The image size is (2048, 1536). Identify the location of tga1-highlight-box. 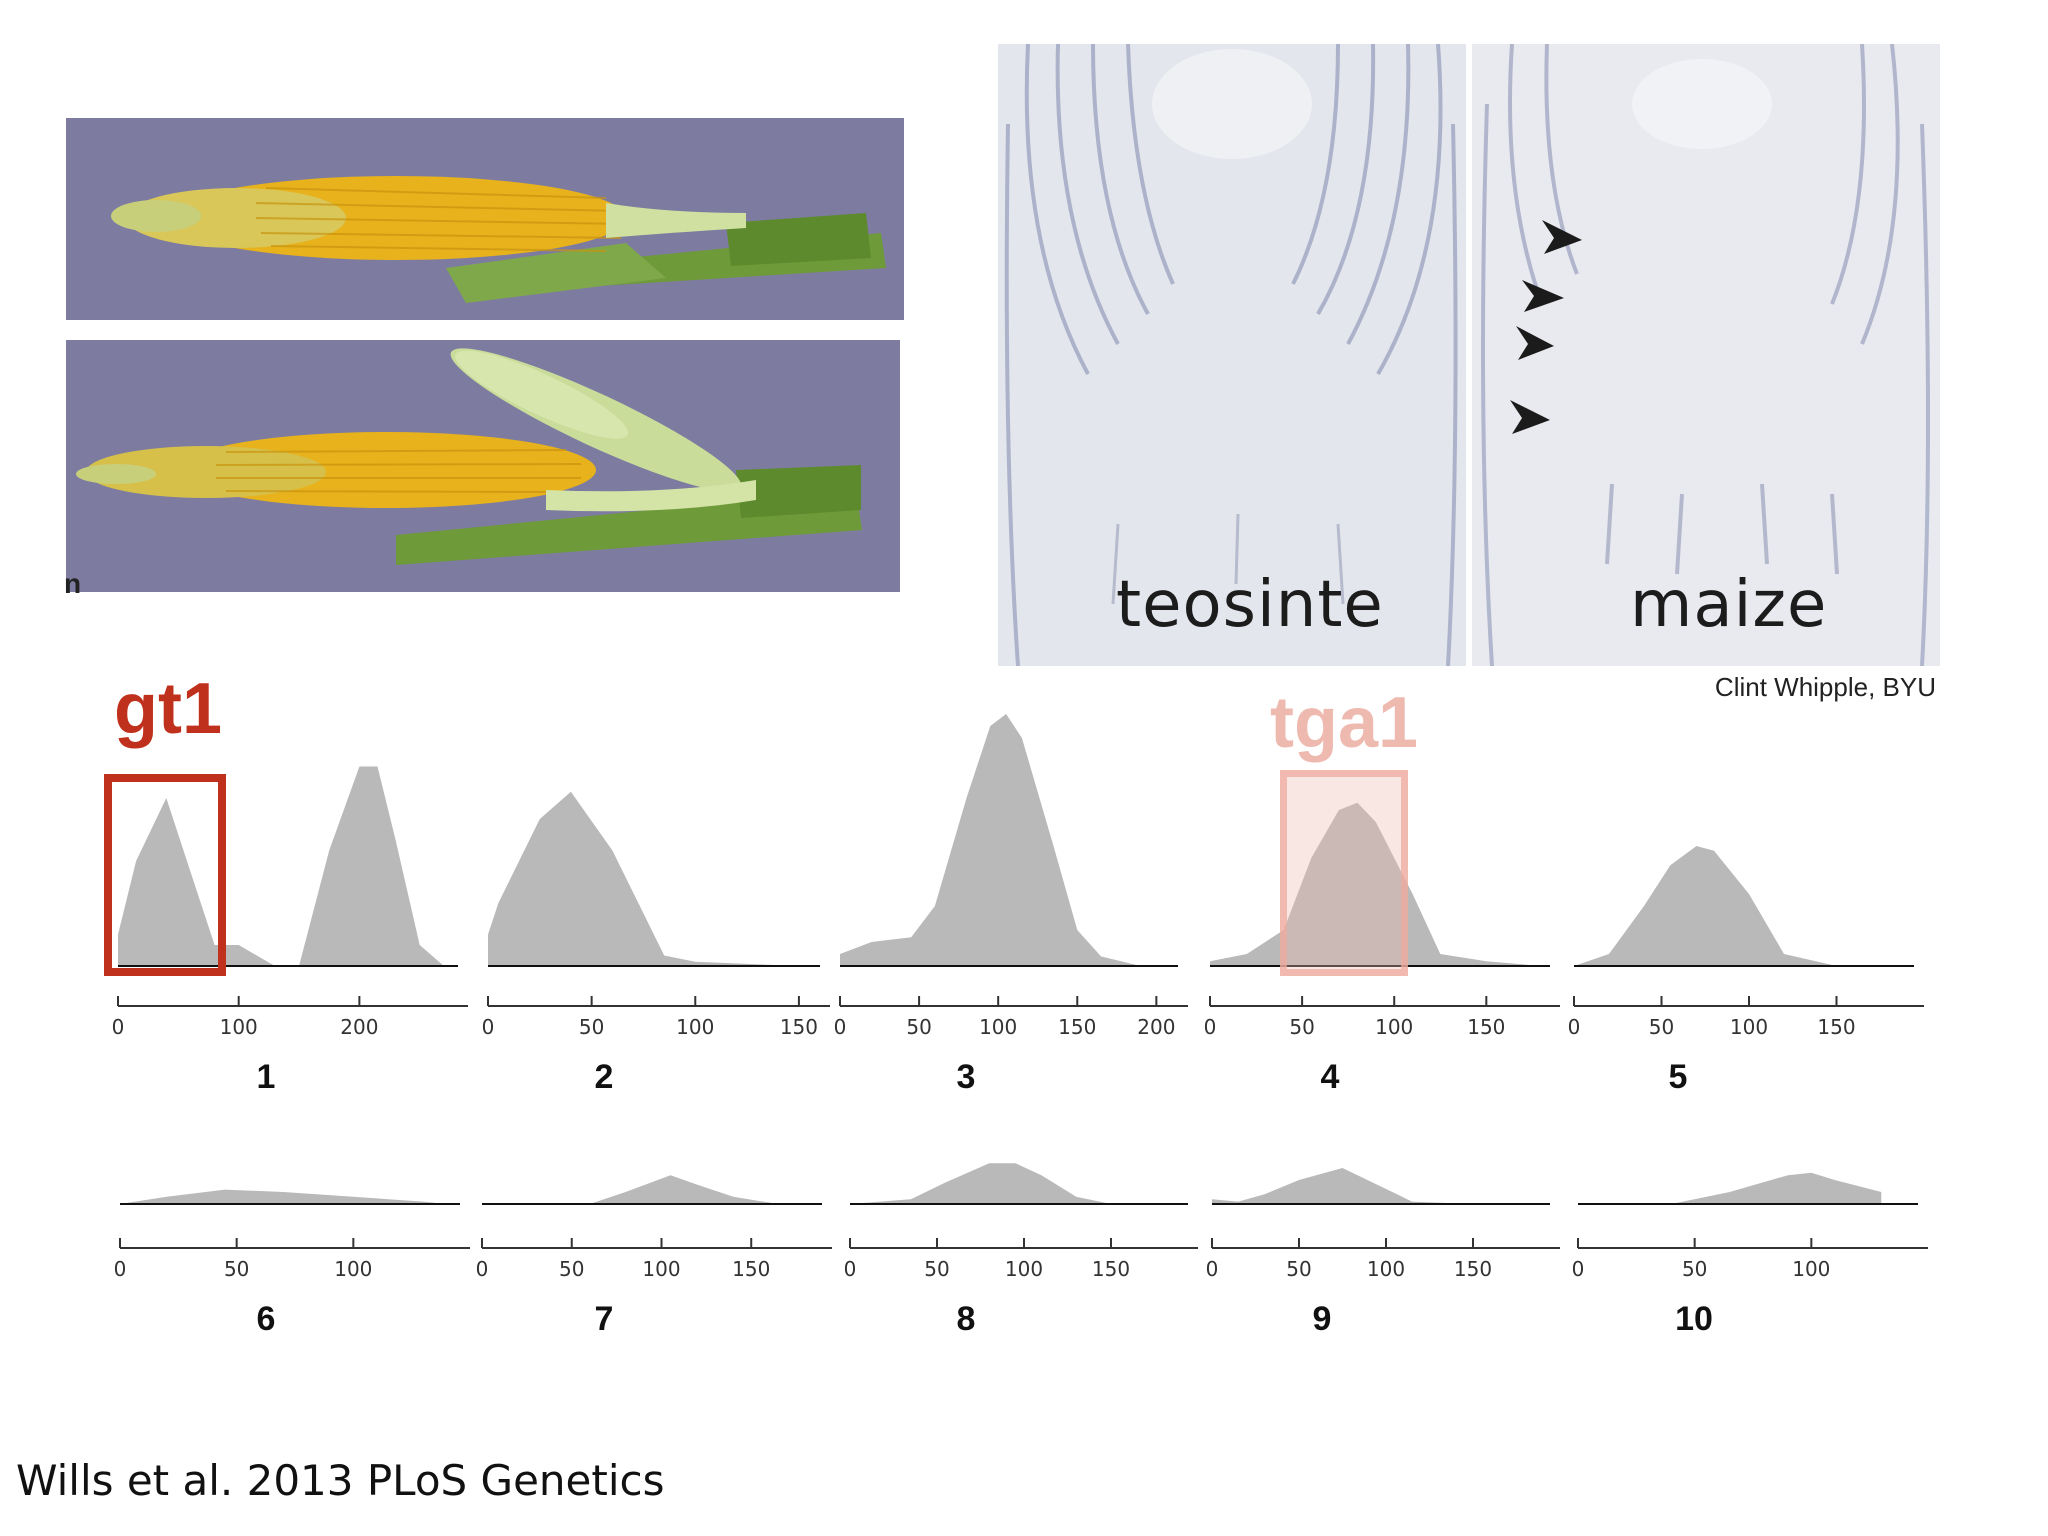
(1344, 873).